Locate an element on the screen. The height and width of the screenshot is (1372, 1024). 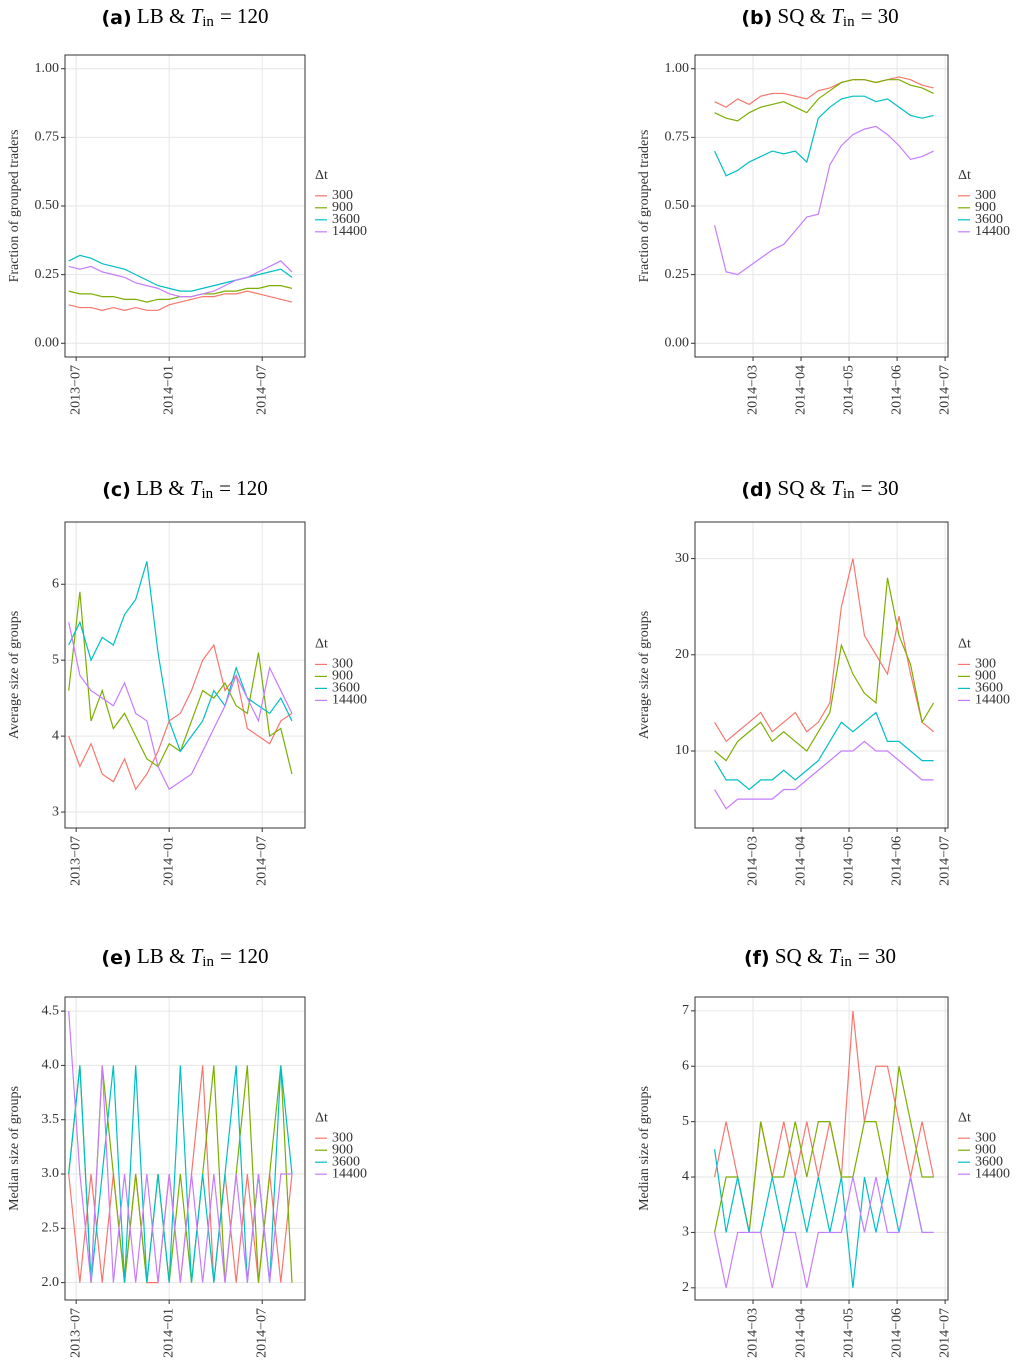
y-tick-label: 0.50 is located at coordinates (677, 205).